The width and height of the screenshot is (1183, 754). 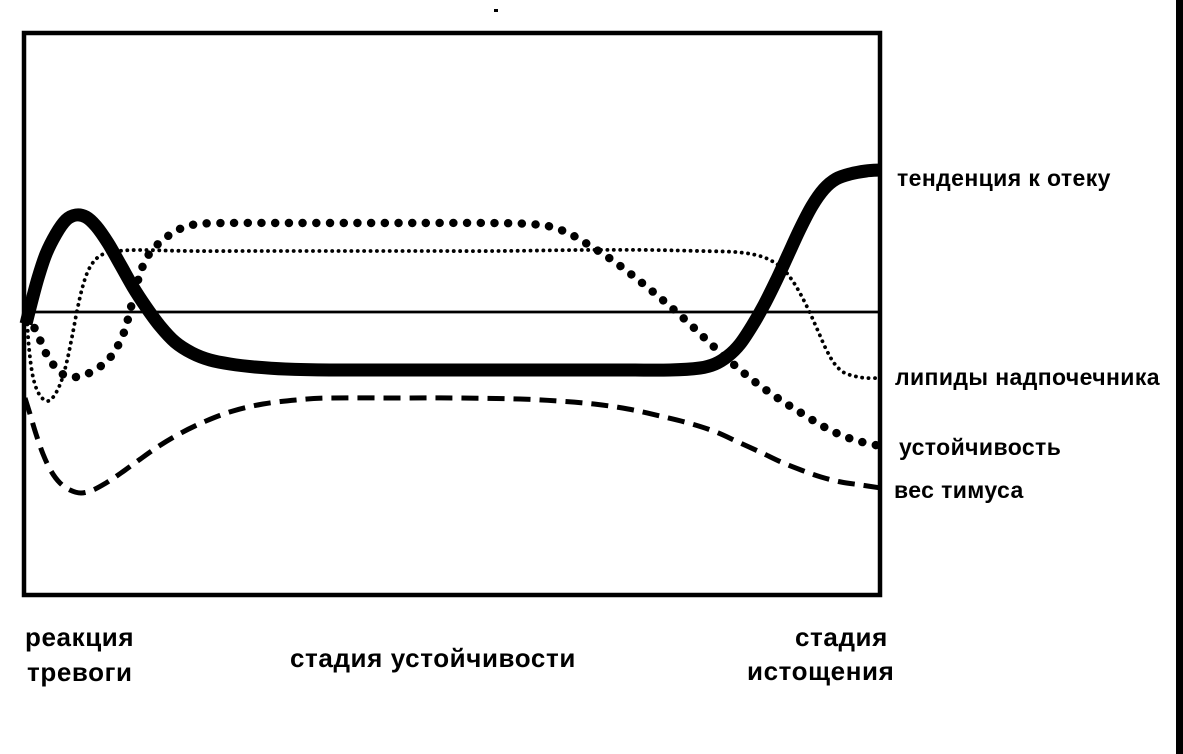 I want to click on stage-alarm-label-line1: реакция, so click(x=80, y=637).